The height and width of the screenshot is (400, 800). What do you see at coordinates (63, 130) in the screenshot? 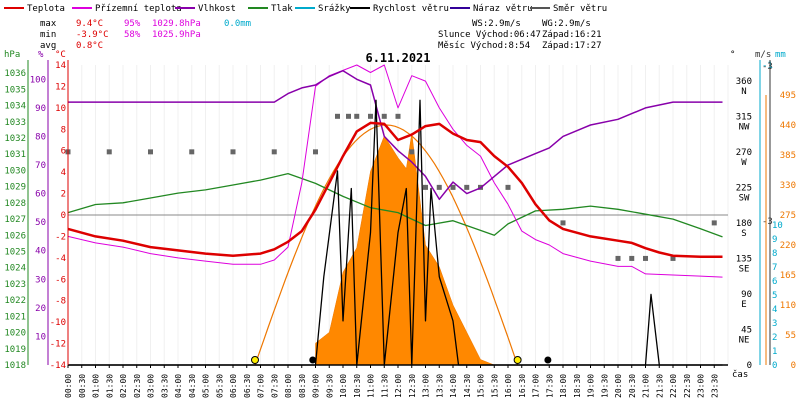
I see `degc-tick: 8` at bounding box center [63, 130].